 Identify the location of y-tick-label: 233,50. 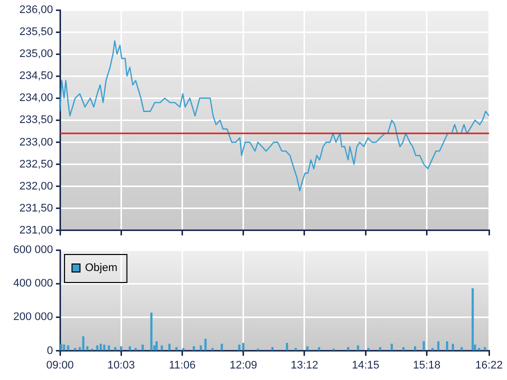
(36, 120).